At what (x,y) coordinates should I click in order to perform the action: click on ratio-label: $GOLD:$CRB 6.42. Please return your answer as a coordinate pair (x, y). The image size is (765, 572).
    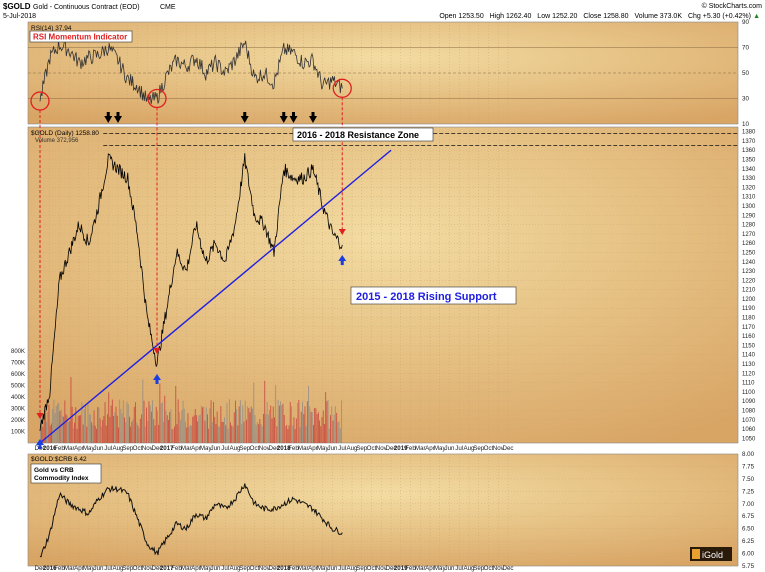
    Looking at the image, I should click on (59, 459).